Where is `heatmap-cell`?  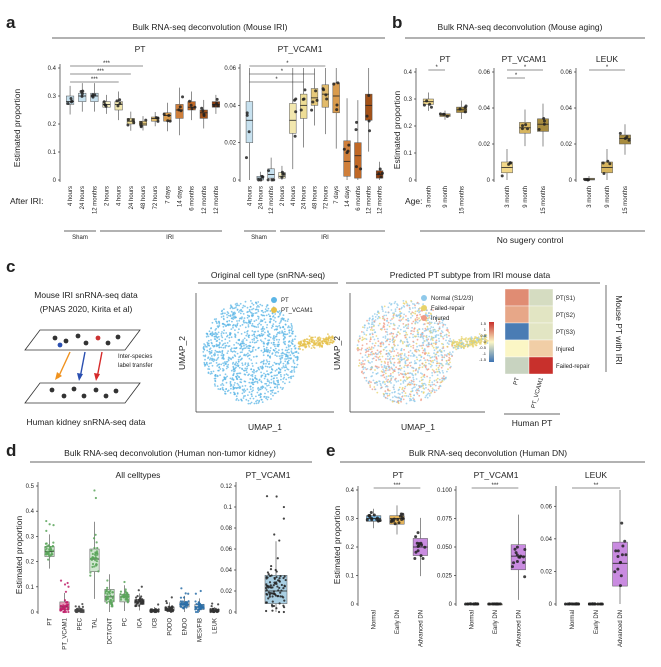
heatmap-cell is located at coordinates (541, 365).